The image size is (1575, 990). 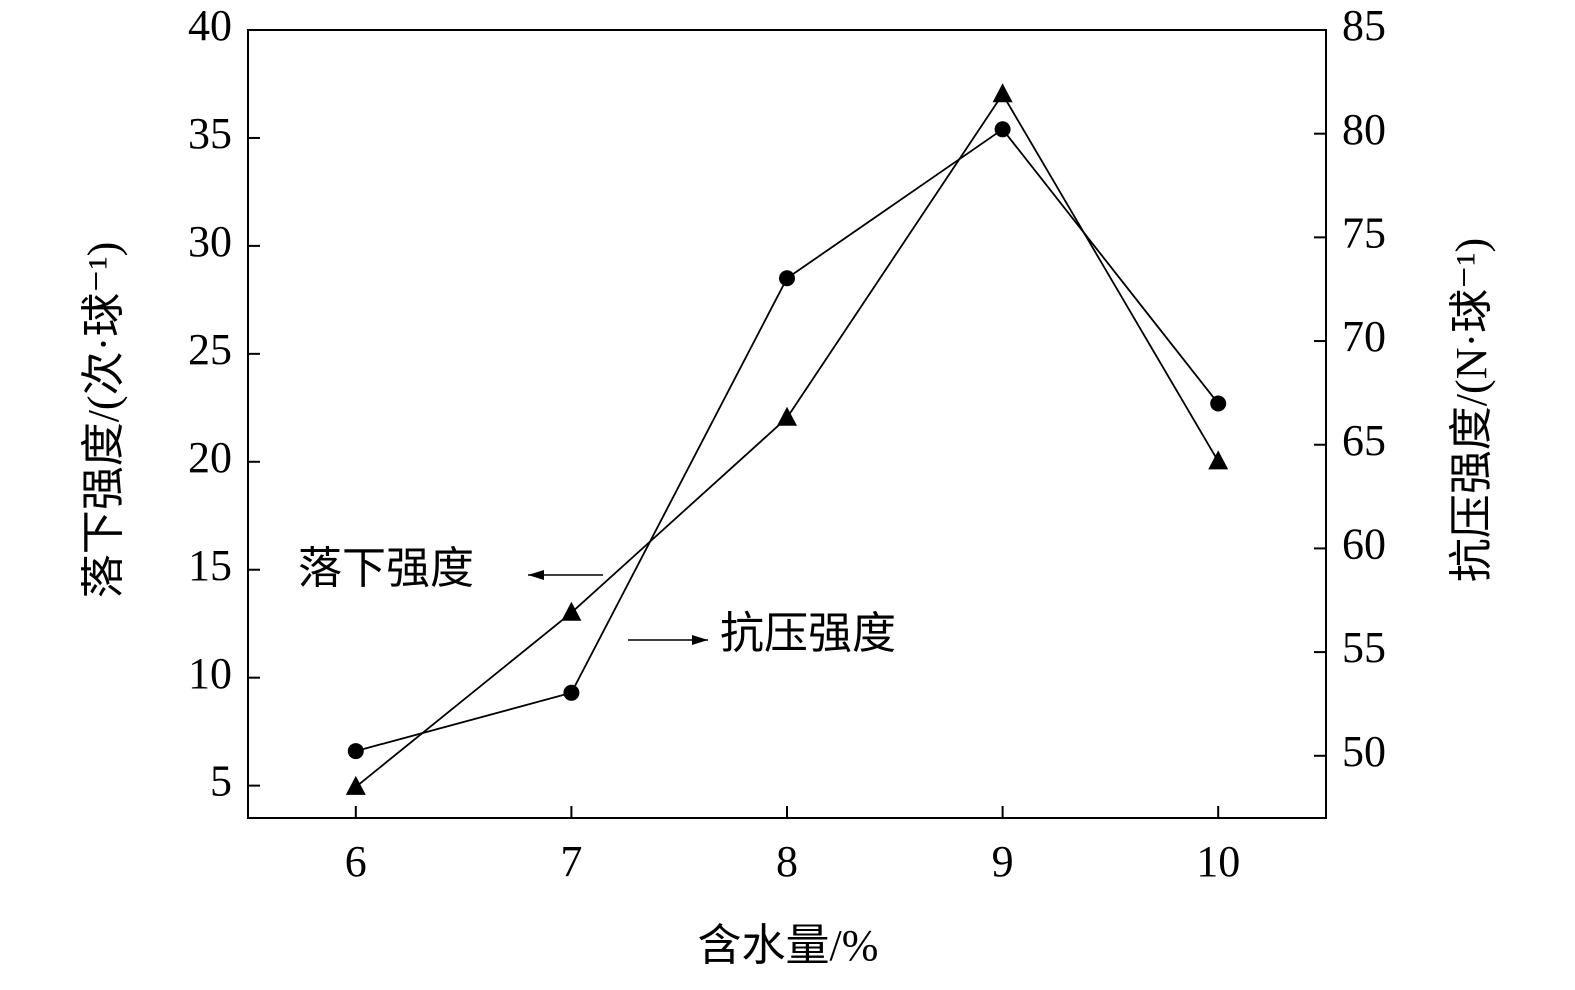 I want to click on x-axis-label: 含水量/%, so click(x=788, y=945).